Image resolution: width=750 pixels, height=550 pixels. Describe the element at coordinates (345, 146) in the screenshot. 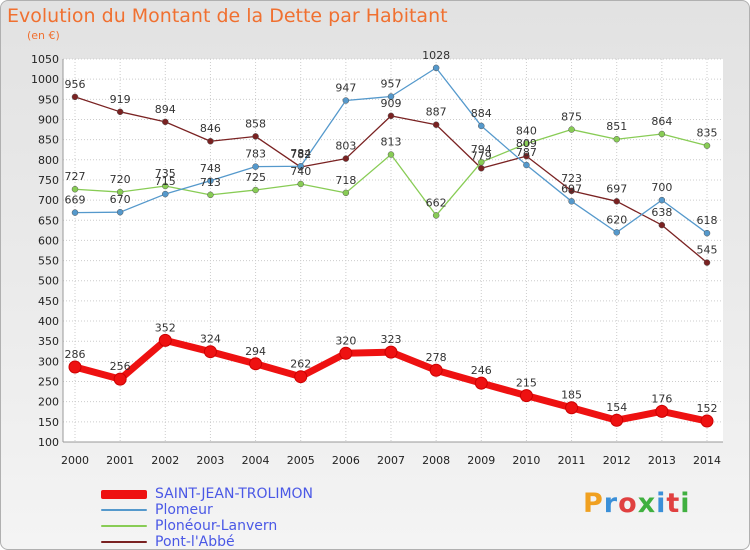

I see `data-label: 803` at that location.